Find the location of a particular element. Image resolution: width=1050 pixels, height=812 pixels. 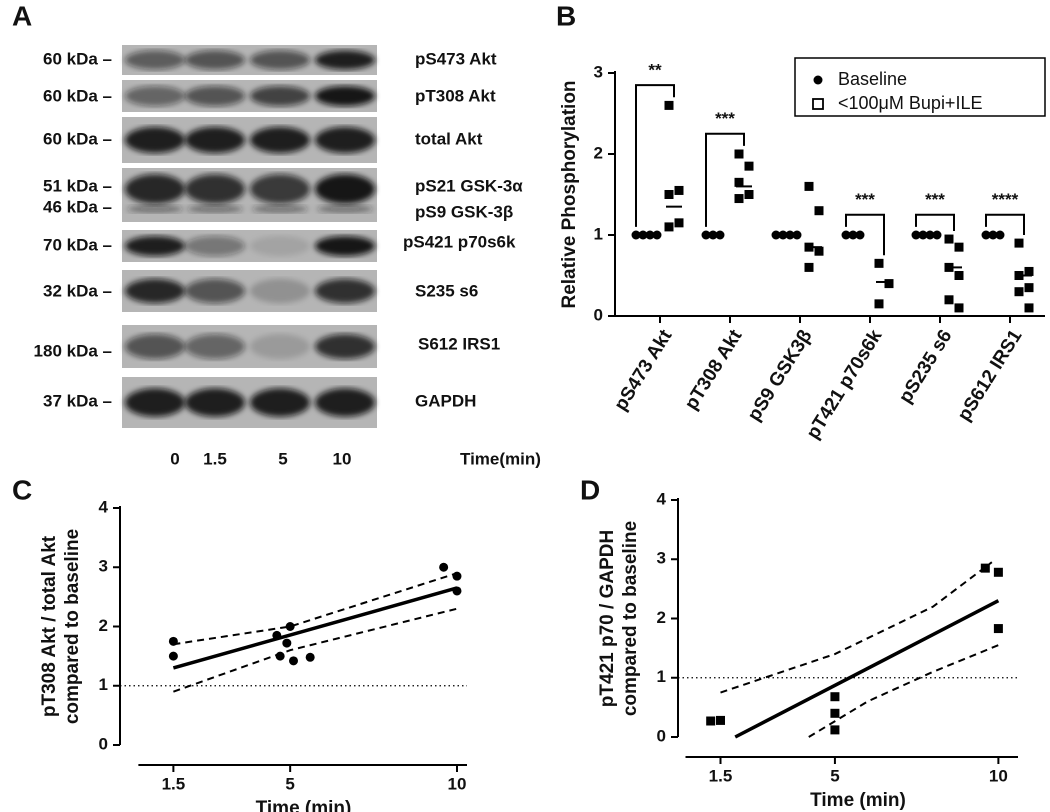

protein-label: GAPDH is located at coordinates (445, 400).